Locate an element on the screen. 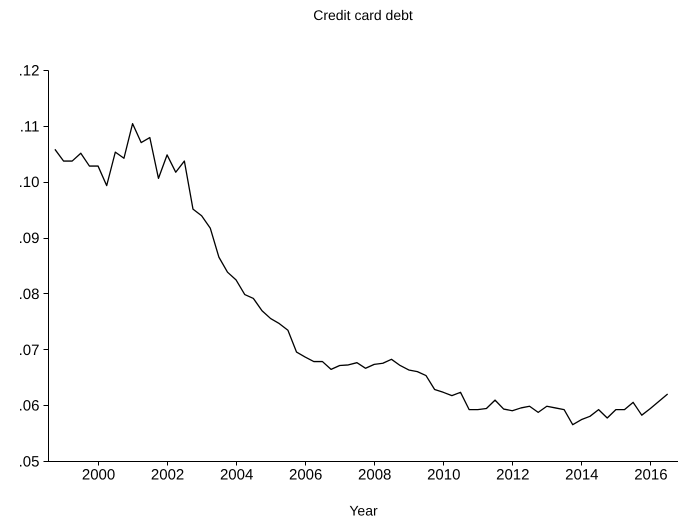 The width and height of the screenshot is (678, 520). x-tick-label: 2000 is located at coordinates (99, 475).